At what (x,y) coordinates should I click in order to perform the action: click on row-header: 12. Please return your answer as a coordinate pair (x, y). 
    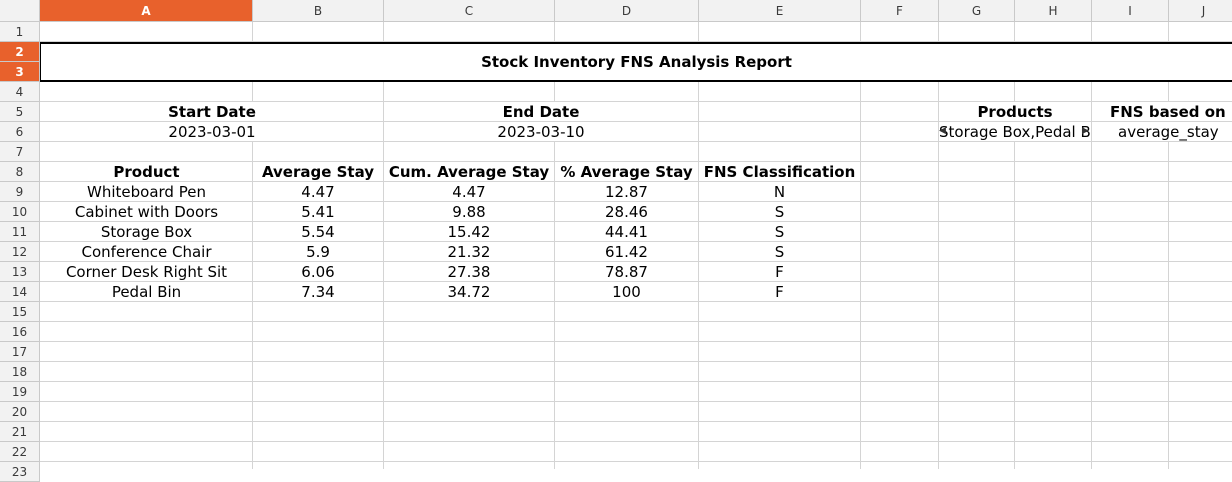
    Looking at the image, I should click on (20, 252).